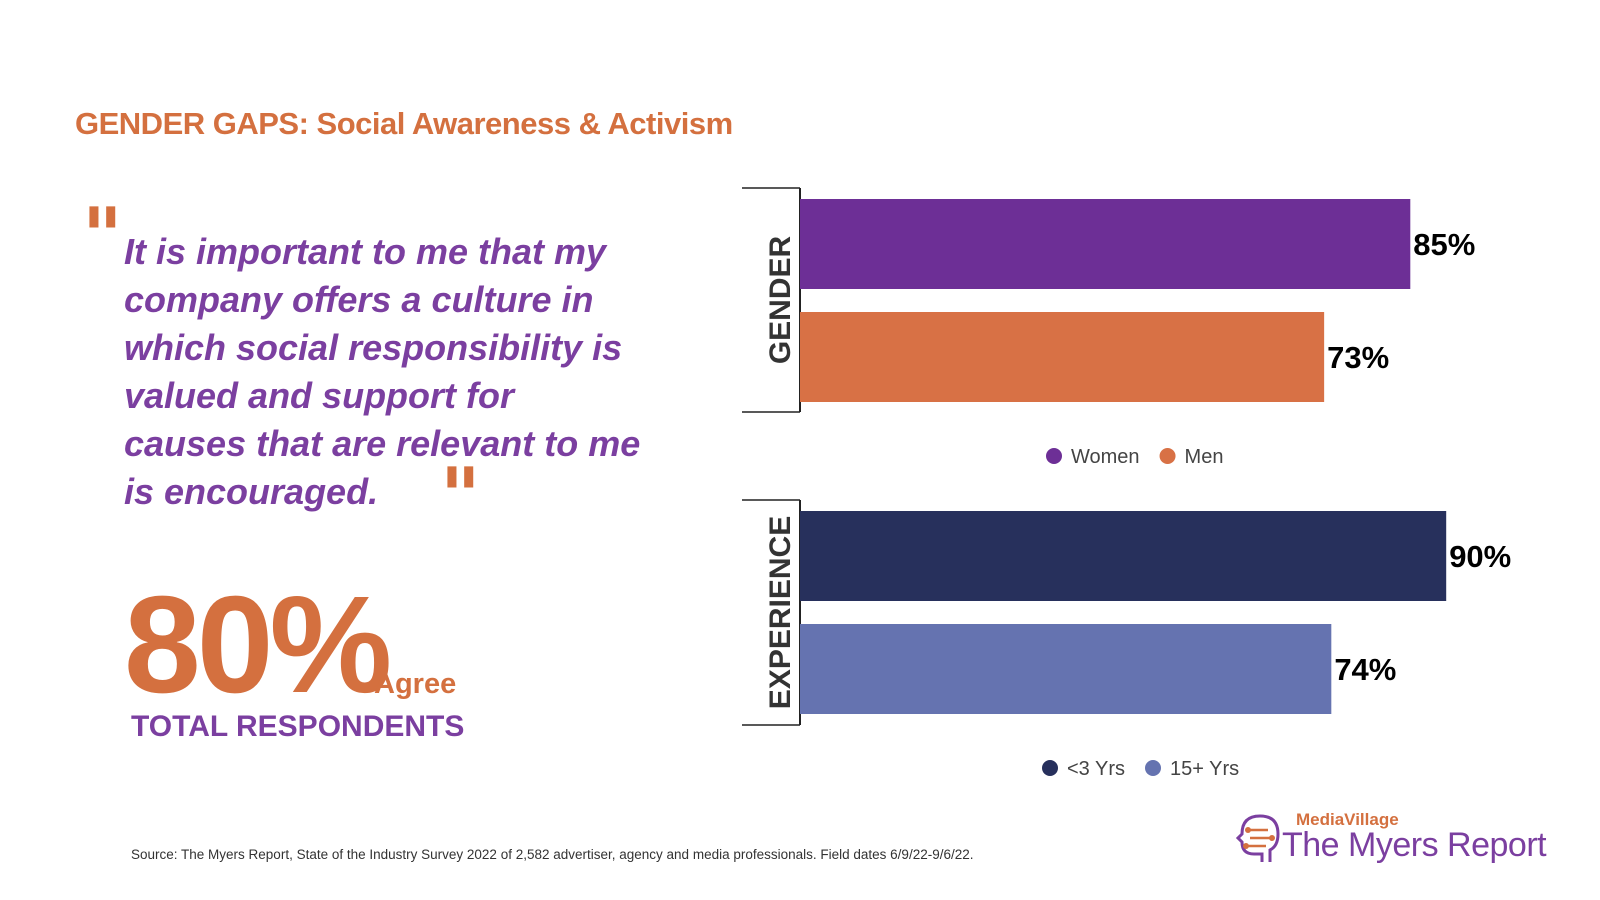 This screenshot has width=1600, height=900. Describe the element at coordinates (1444, 244) in the screenshot. I see `chart-data-label: 85%` at that location.